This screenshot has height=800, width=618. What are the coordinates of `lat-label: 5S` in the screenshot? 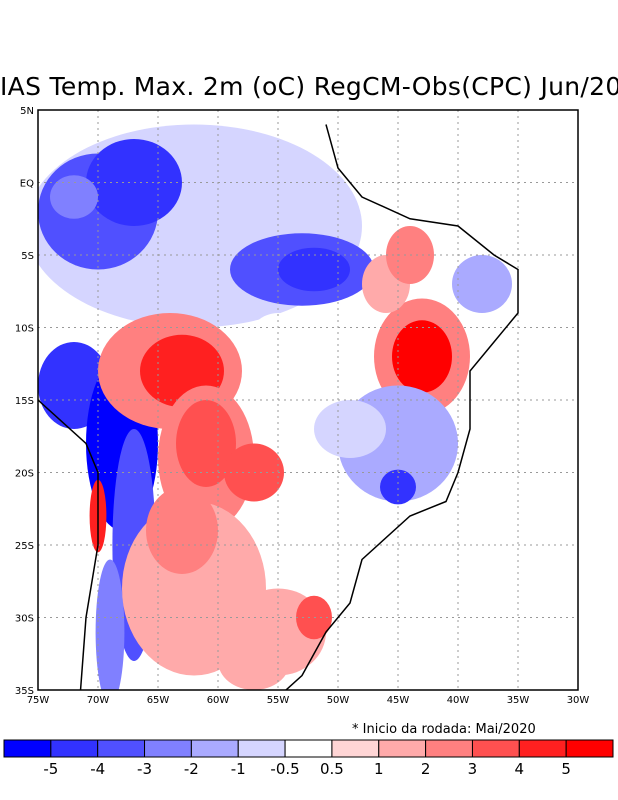 It's located at (27, 256).